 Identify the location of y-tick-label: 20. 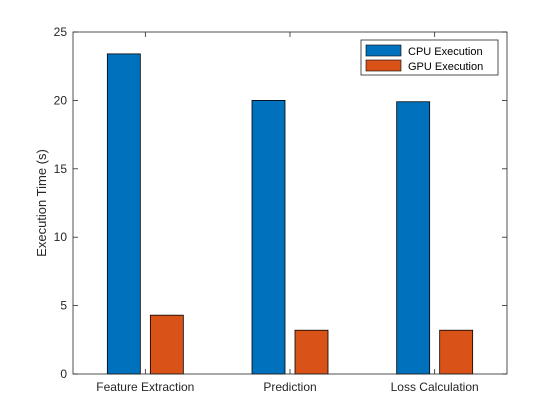
(61, 100).